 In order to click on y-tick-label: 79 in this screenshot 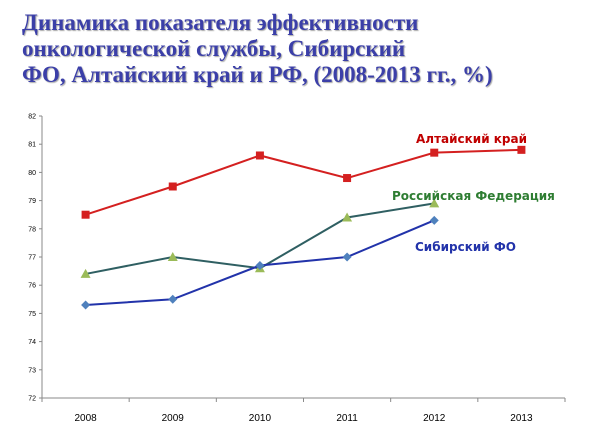, I will do `click(32, 201)`.